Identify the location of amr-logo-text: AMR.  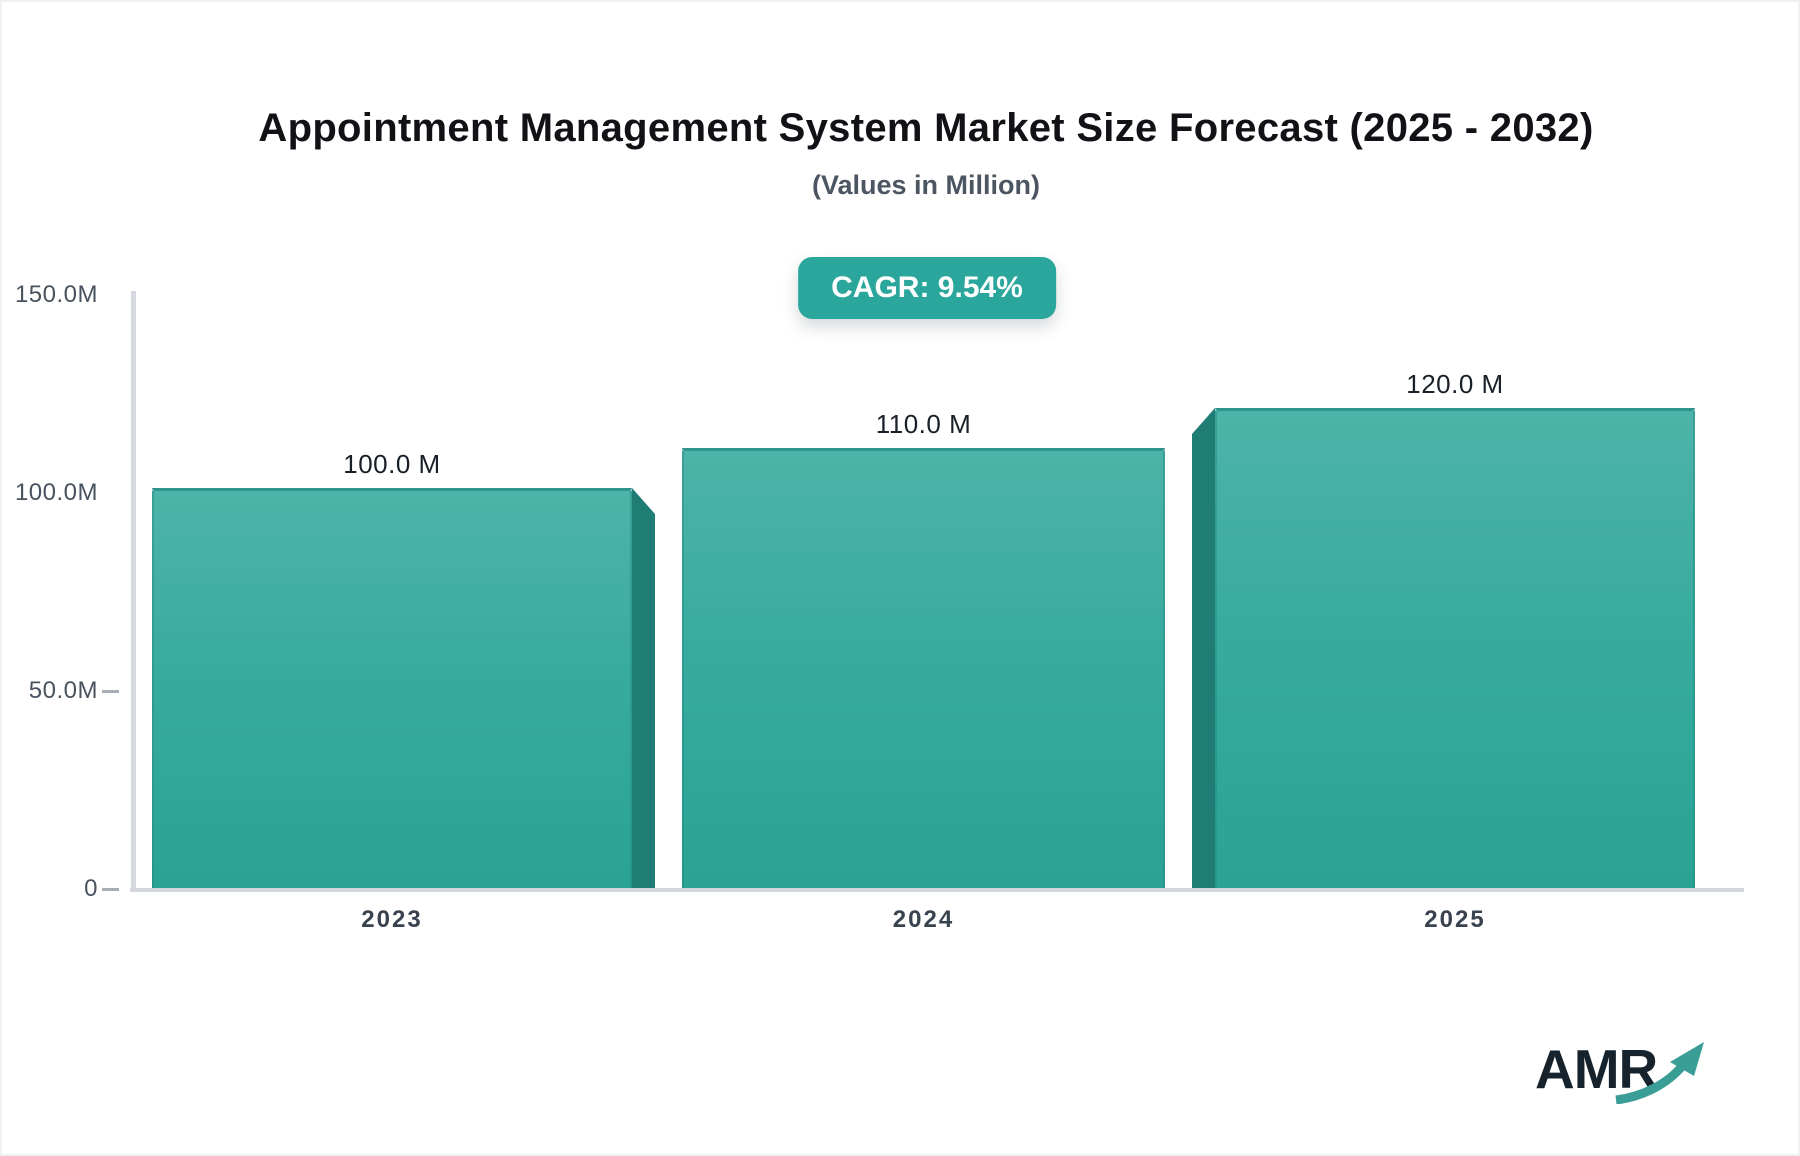
(1596, 1069).